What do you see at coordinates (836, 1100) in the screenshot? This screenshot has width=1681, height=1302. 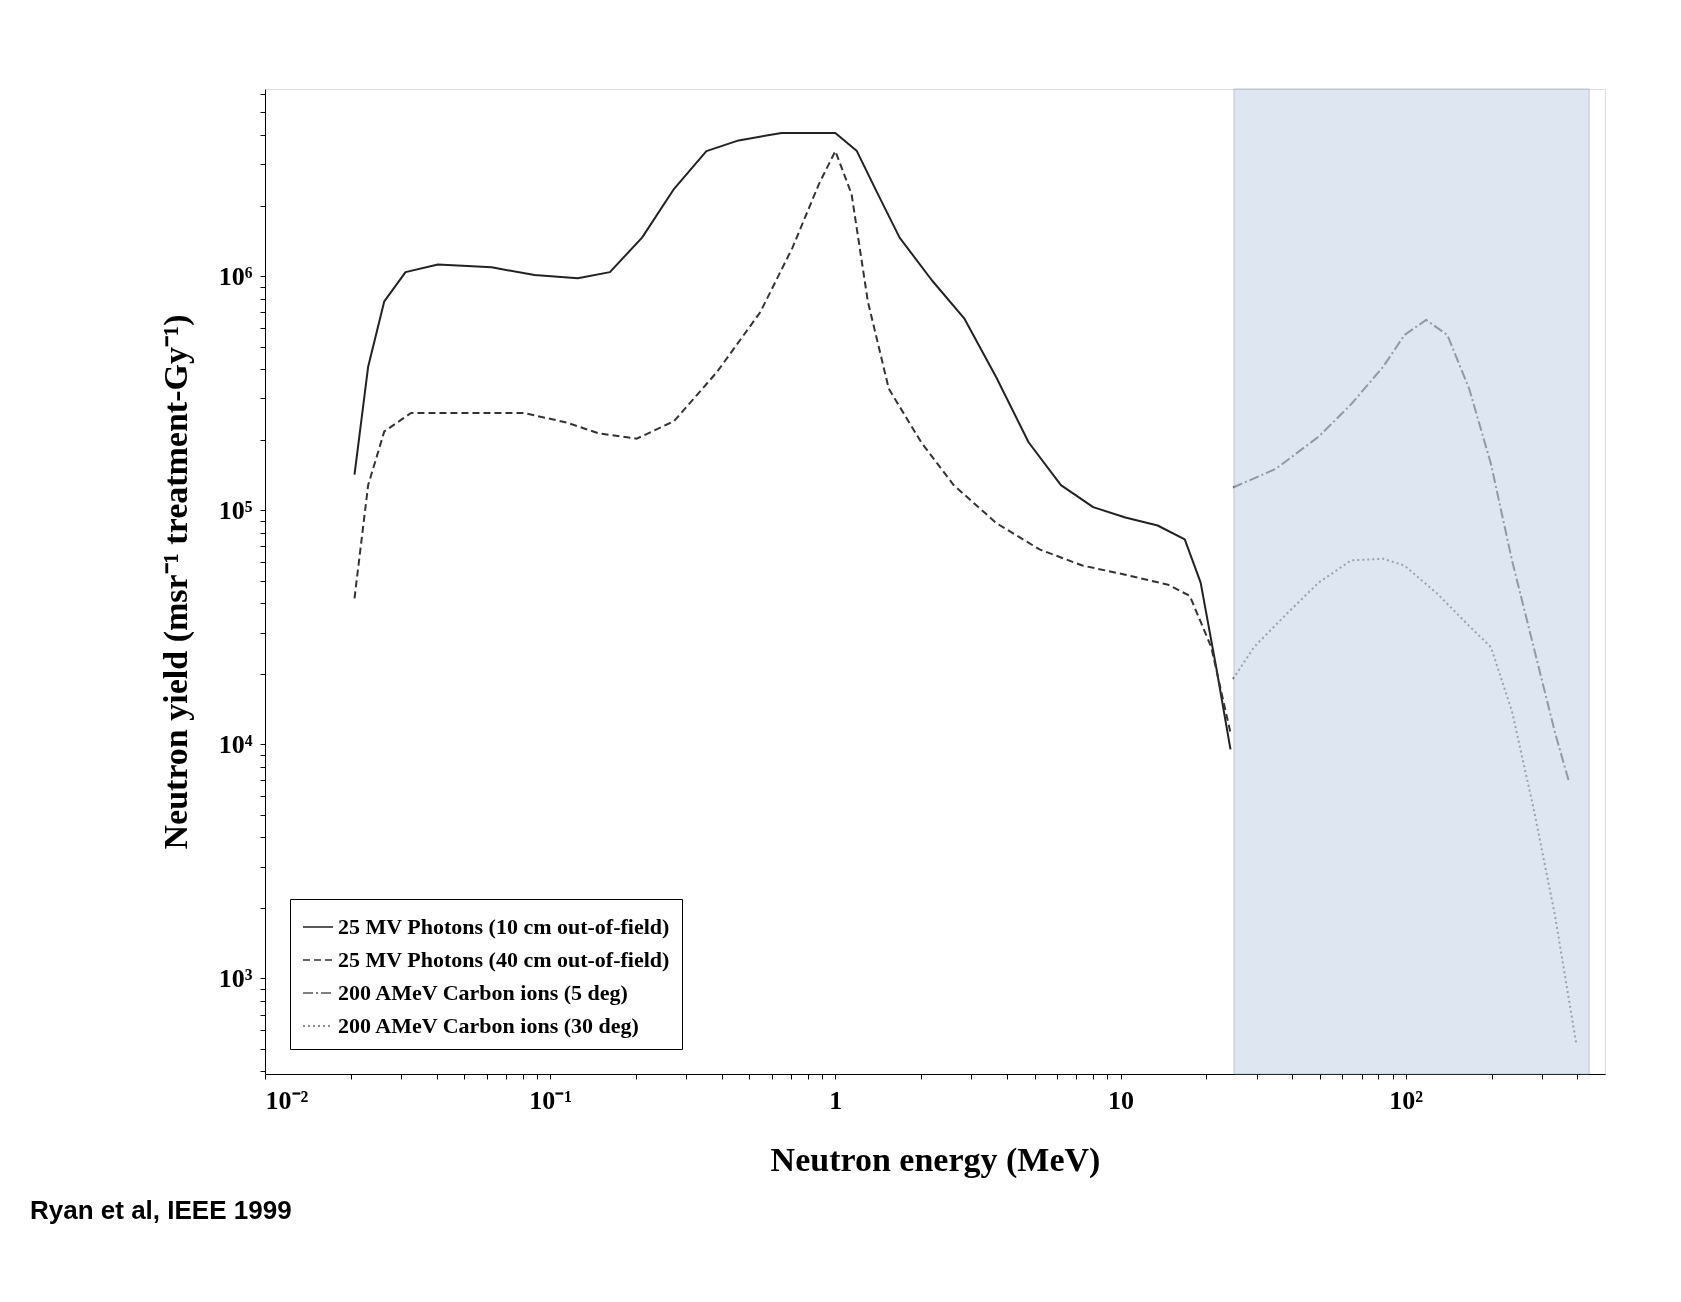 I see `x-tick-label: 1` at bounding box center [836, 1100].